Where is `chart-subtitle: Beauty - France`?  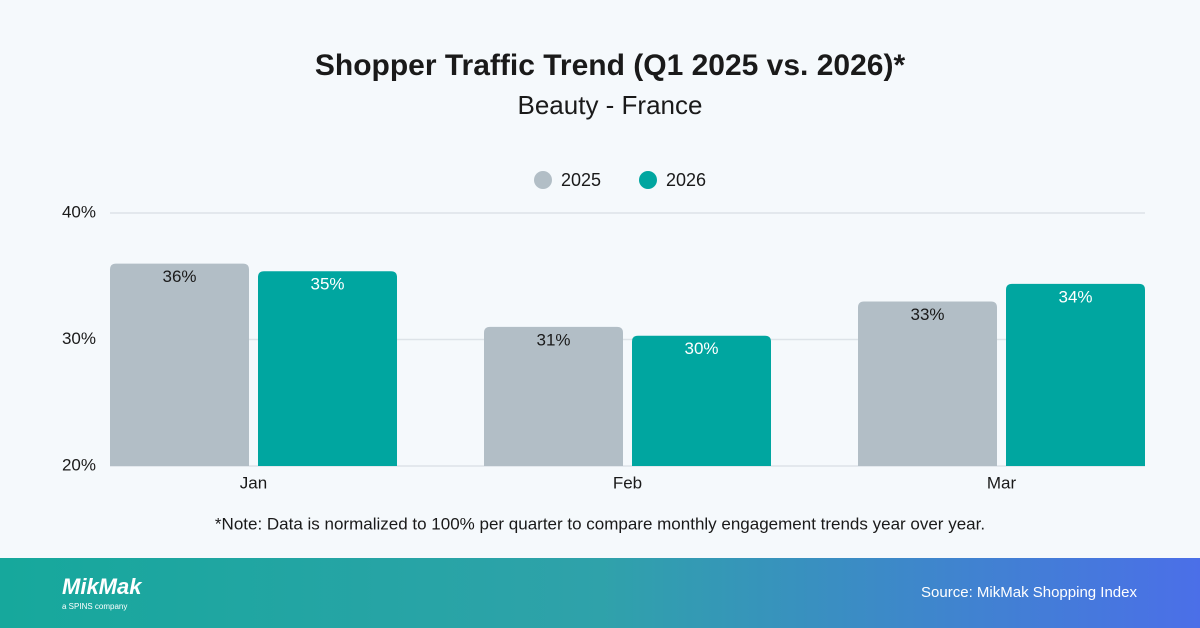 chart-subtitle: Beauty - France is located at coordinates (610, 105).